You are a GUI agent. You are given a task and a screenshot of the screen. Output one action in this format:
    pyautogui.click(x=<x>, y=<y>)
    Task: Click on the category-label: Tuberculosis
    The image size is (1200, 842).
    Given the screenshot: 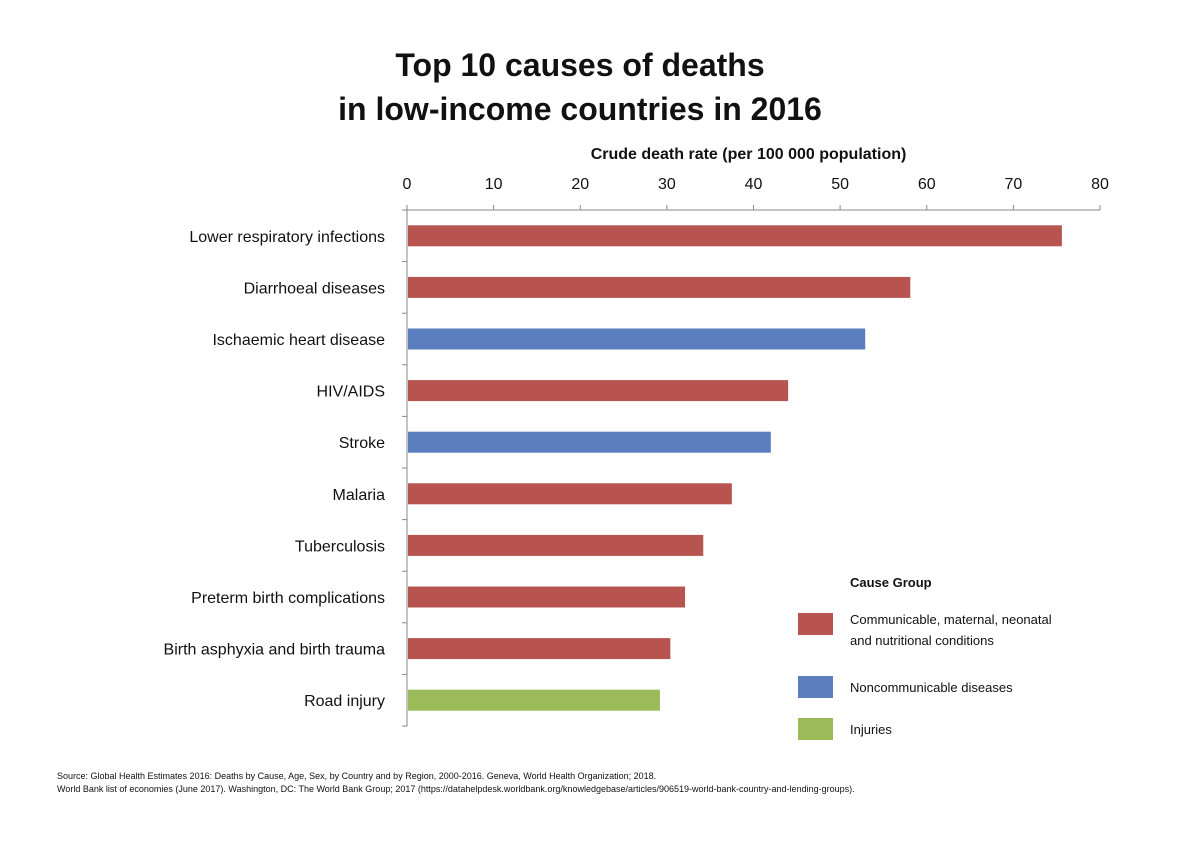 What is the action you would take?
    pyautogui.click(x=340, y=546)
    